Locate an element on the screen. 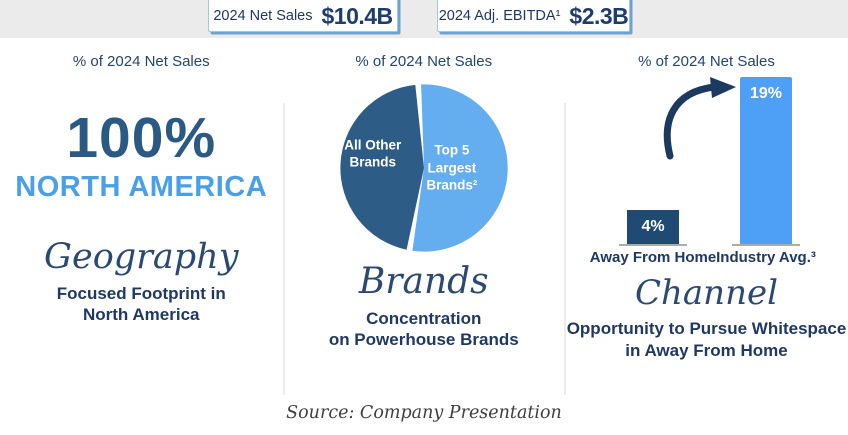 The width and height of the screenshot is (848, 435). net-sales-value: $10.4B is located at coordinates (357, 15).